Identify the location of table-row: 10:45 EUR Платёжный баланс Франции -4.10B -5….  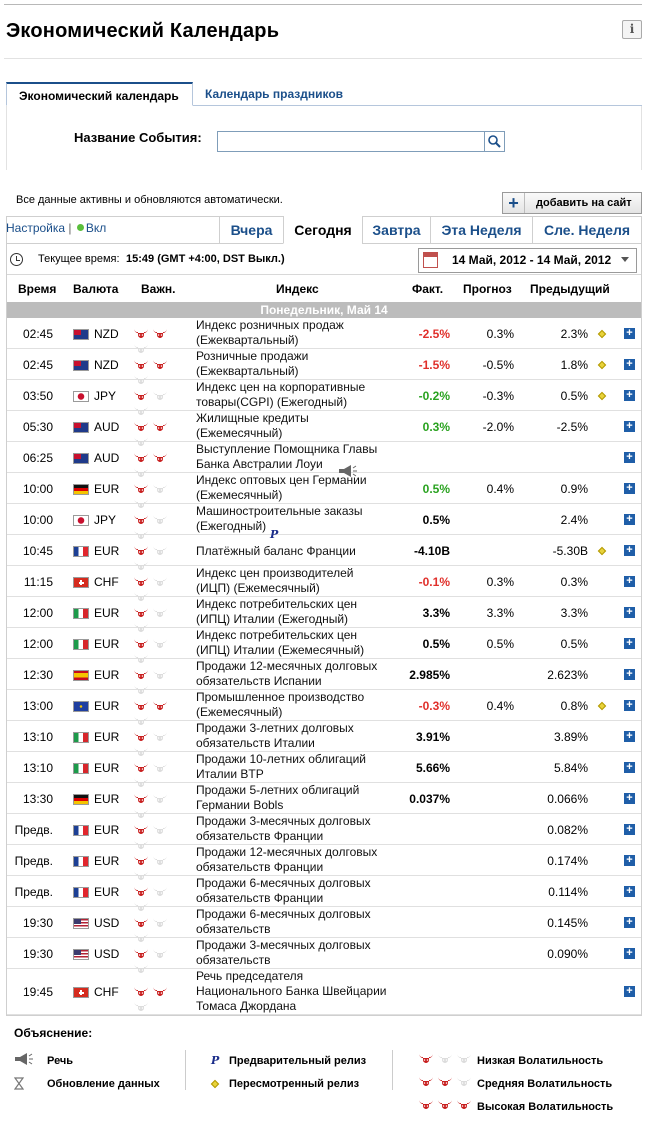
(324, 552).